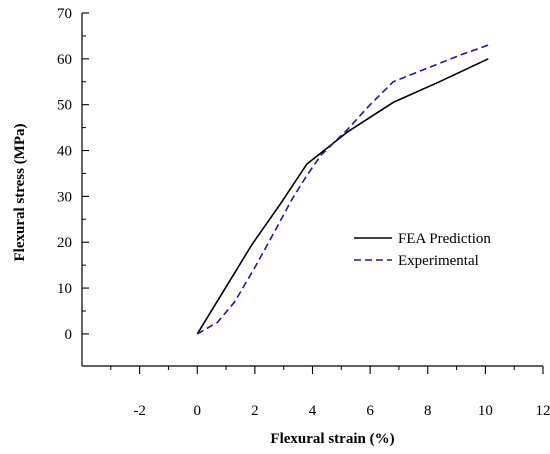 The height and width of the screenshot is (454, 550). Describe the element at coordinates (428, 411) in the screenshot. I see `x-tick-label: 8` at that location.